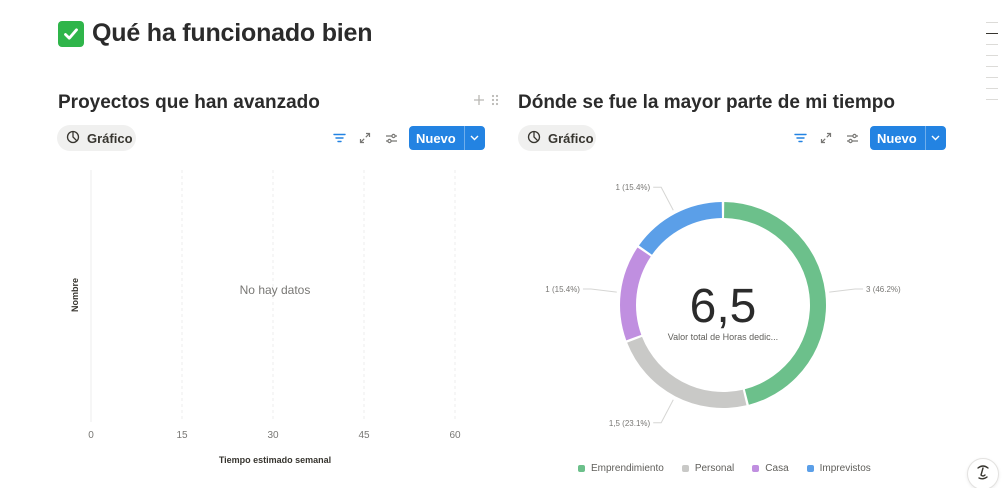  I want to click on center-total-value: 6,5, so click(723, 306).